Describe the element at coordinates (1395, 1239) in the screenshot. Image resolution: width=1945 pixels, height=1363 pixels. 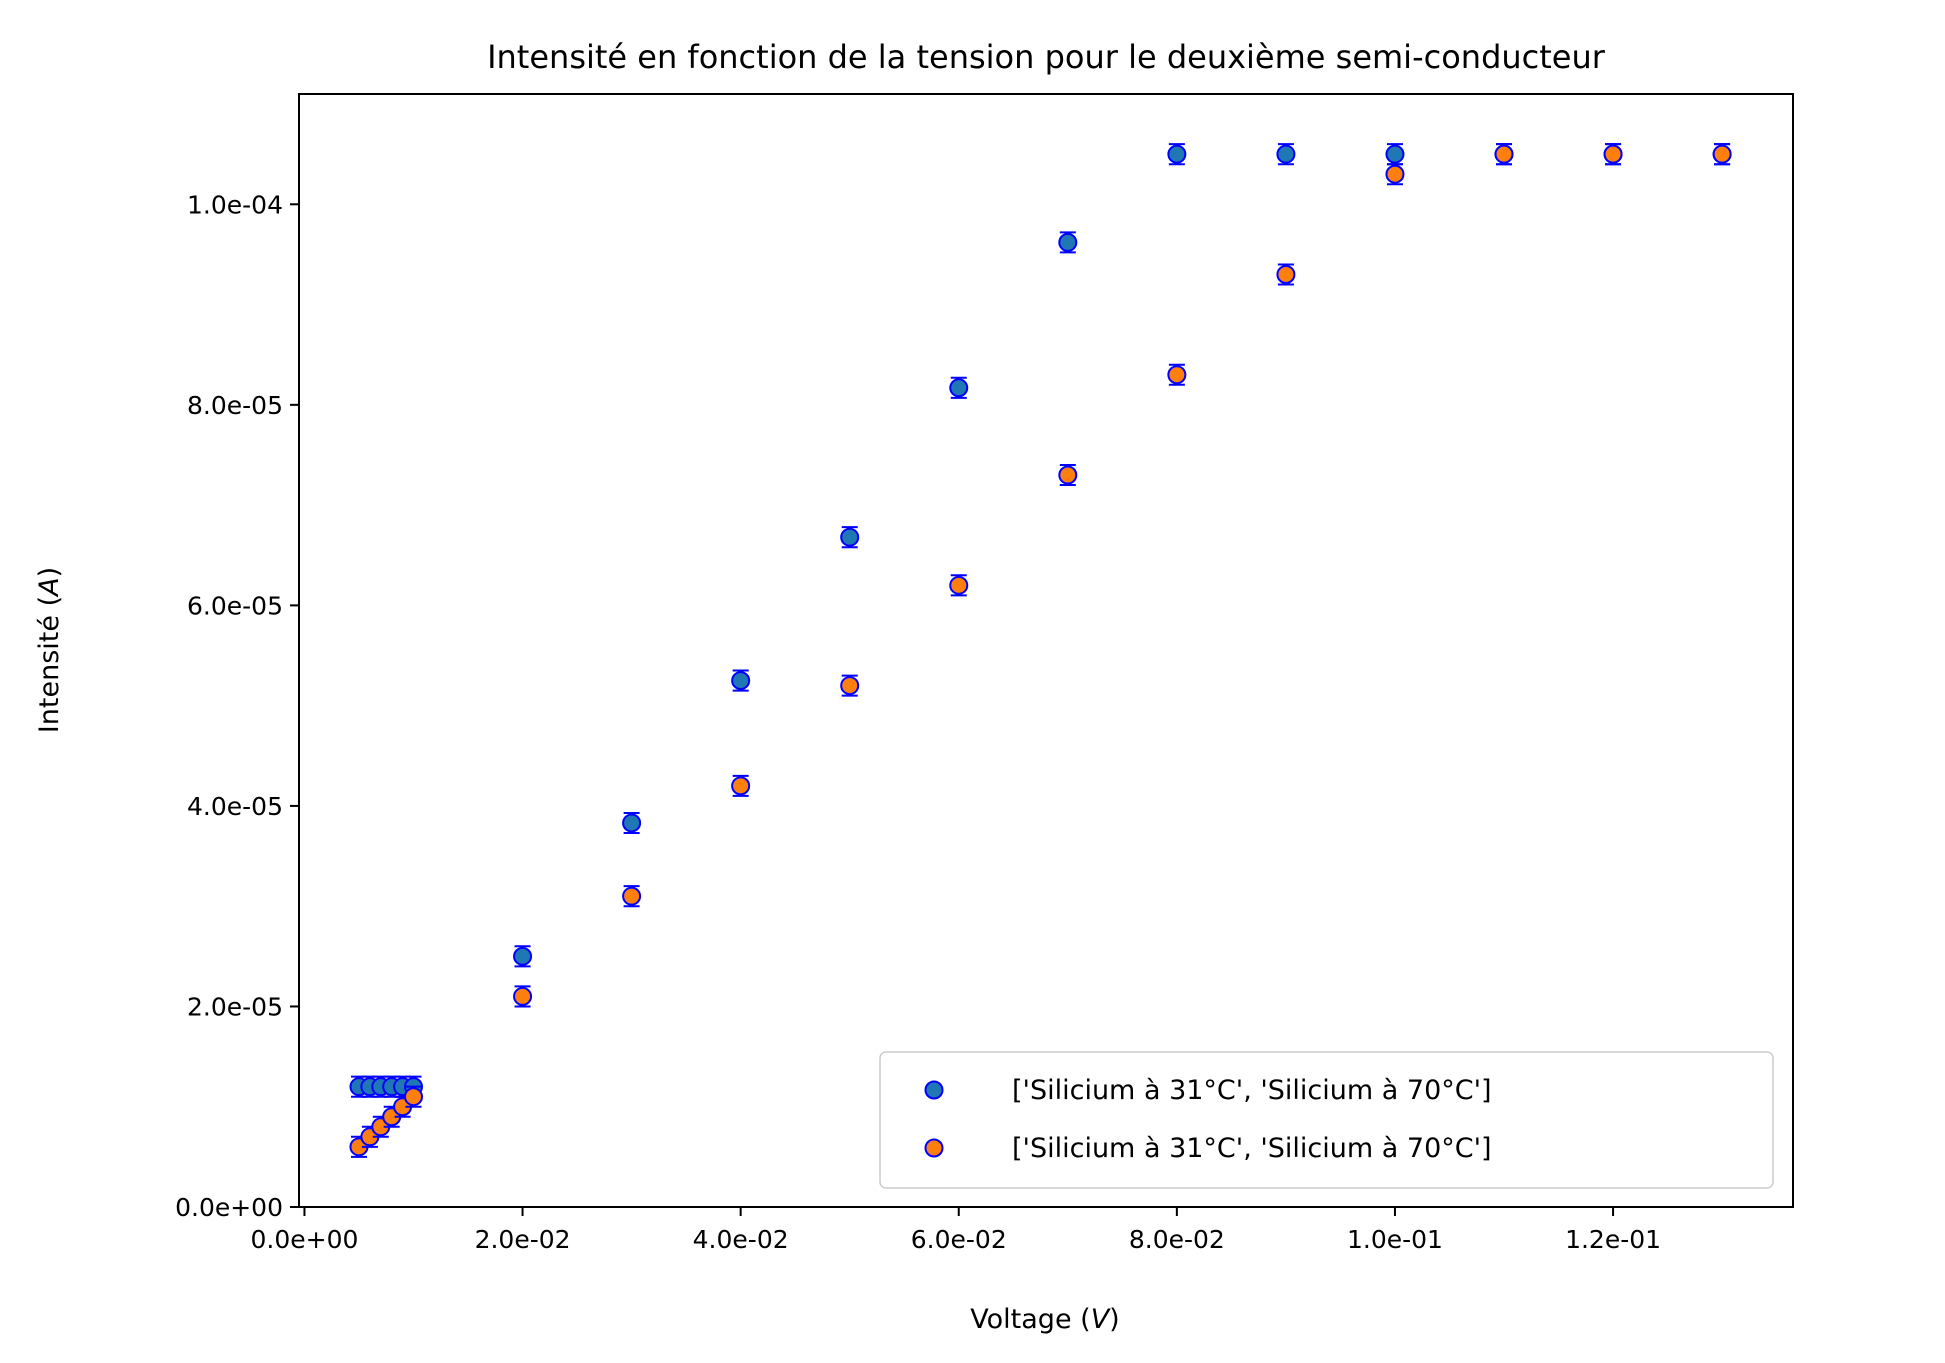
I see `x-tick-label: 1.0e-01` at that location.